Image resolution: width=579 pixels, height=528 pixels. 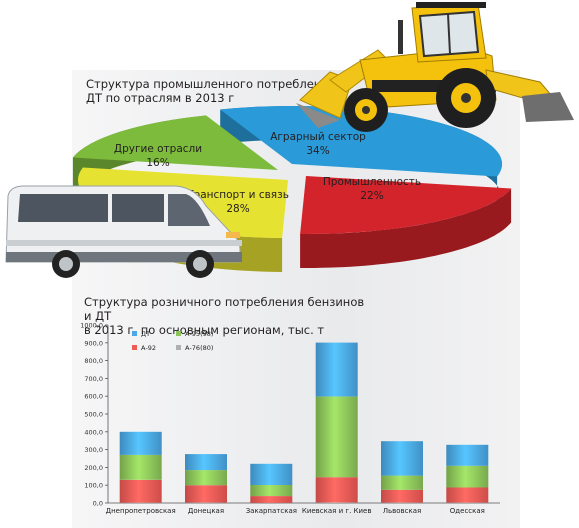 What do you see at coordinates (93, 361) in the screenshot?
I see `y-tick-label: 800,0` at bounding box center [93, 361].